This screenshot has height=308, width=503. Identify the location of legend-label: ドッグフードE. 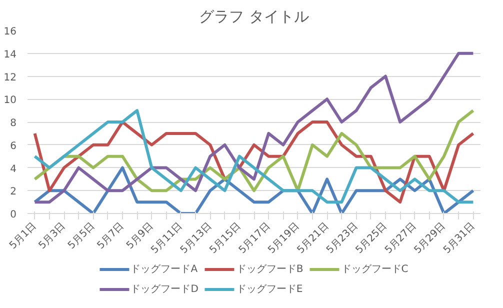
(269, 289).